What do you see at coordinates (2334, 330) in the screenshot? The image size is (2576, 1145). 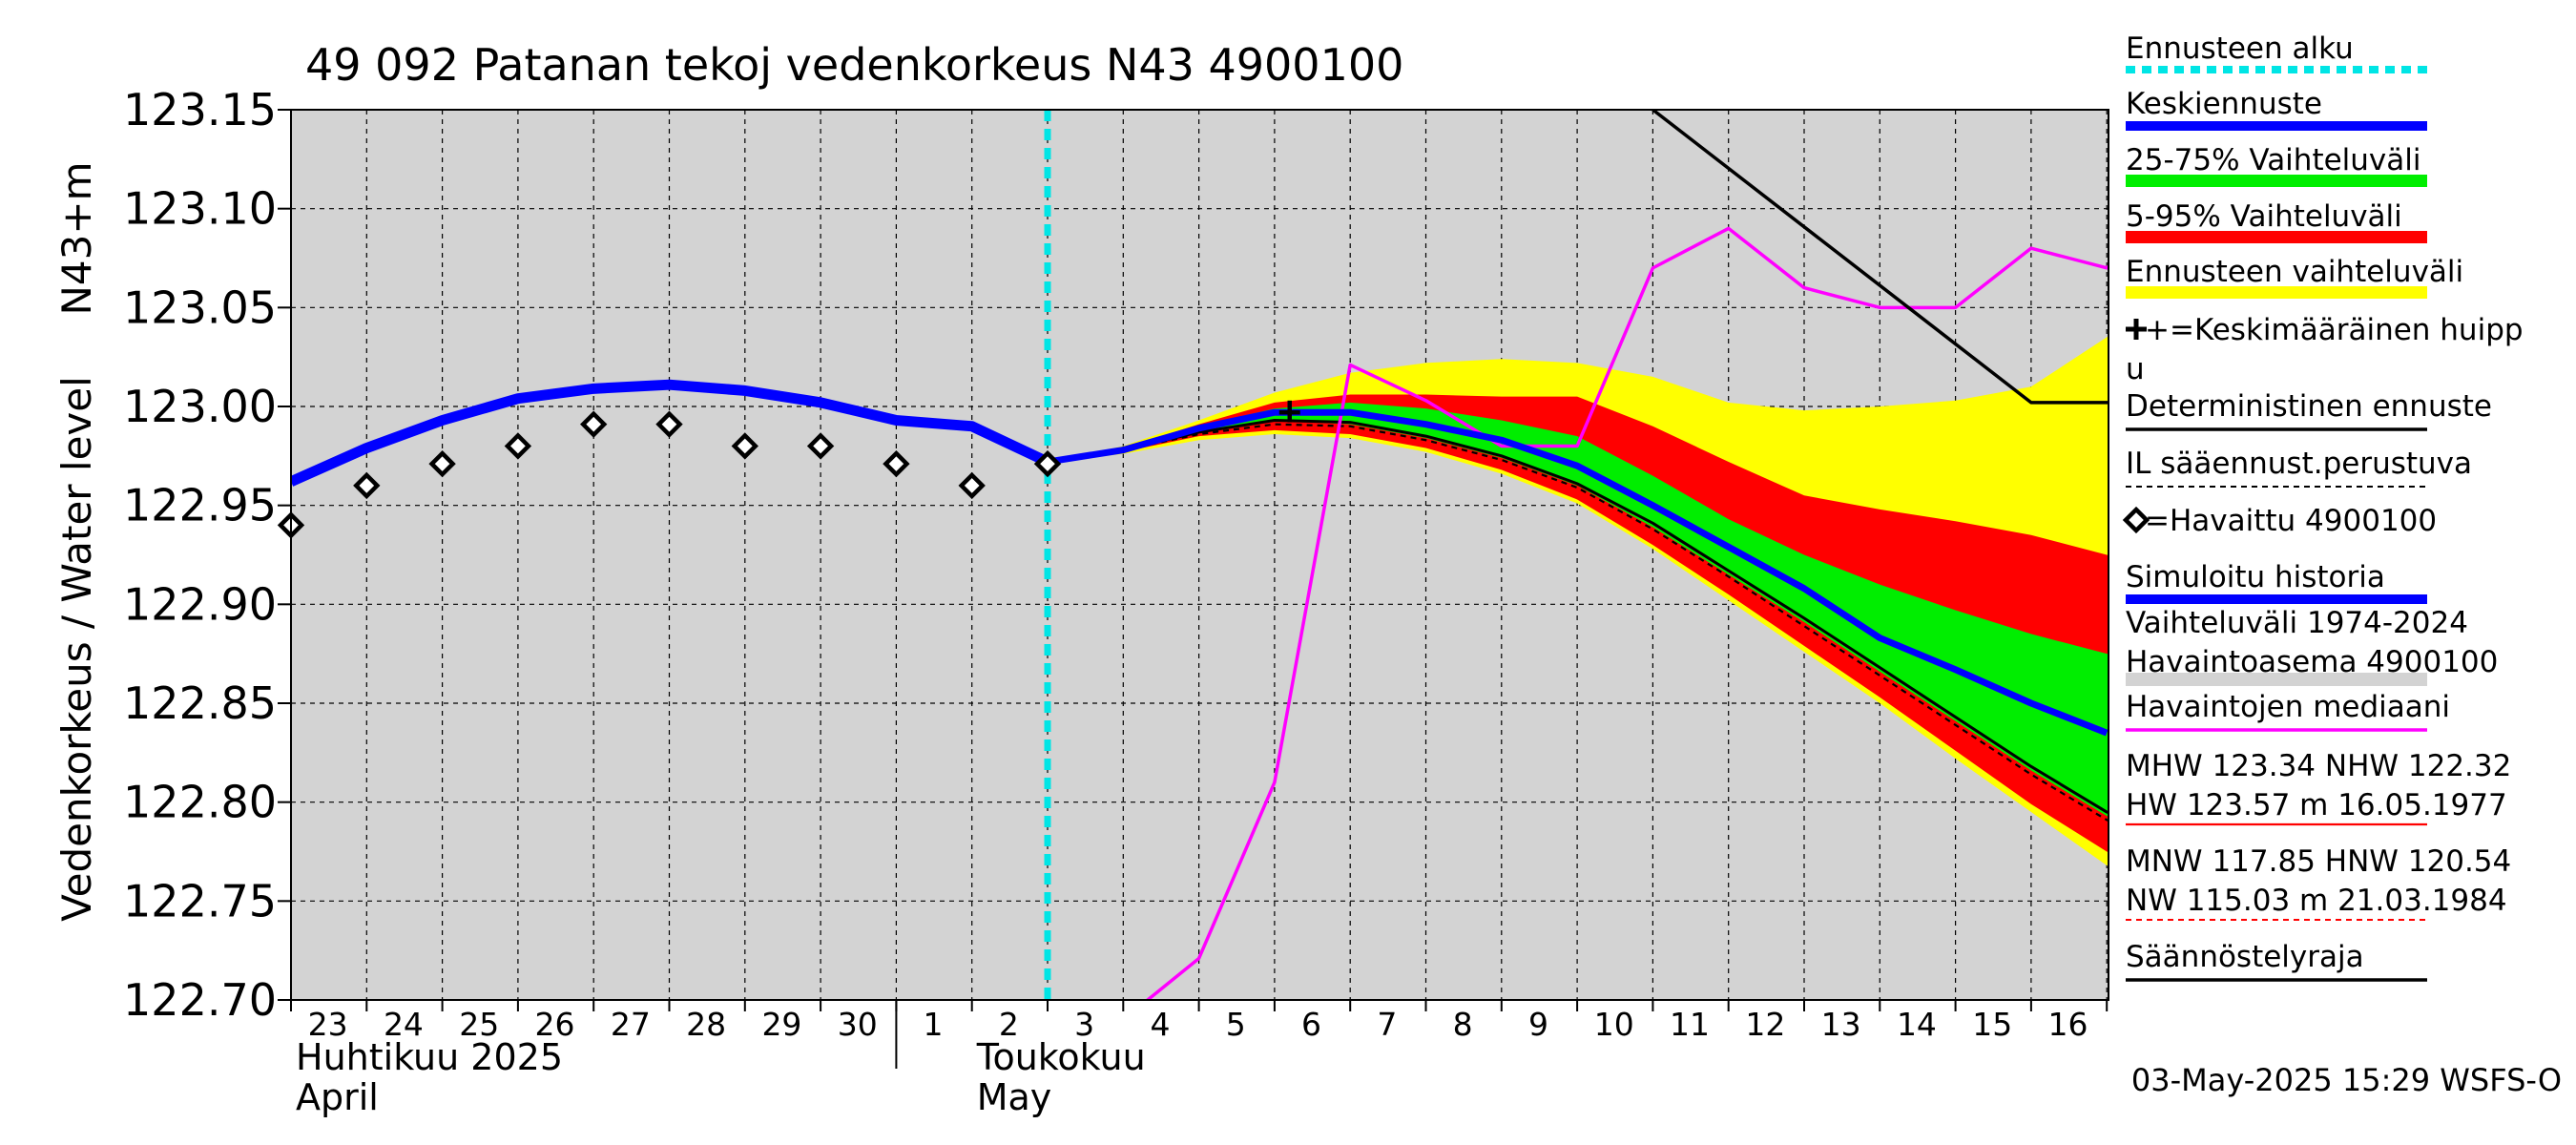 I see `legend-label: +=Keskimääräinen huipp` at bounding box center [2334, 330].